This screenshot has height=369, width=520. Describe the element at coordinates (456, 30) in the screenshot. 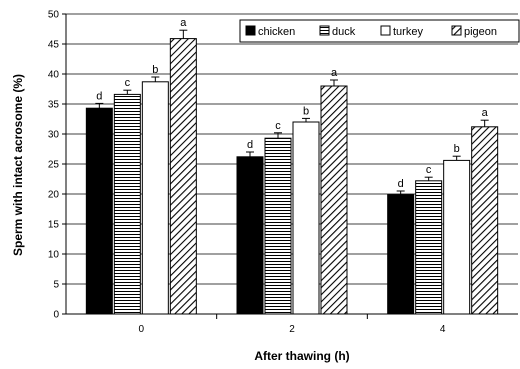

I see `legend-swatch-pigeon` at that location.